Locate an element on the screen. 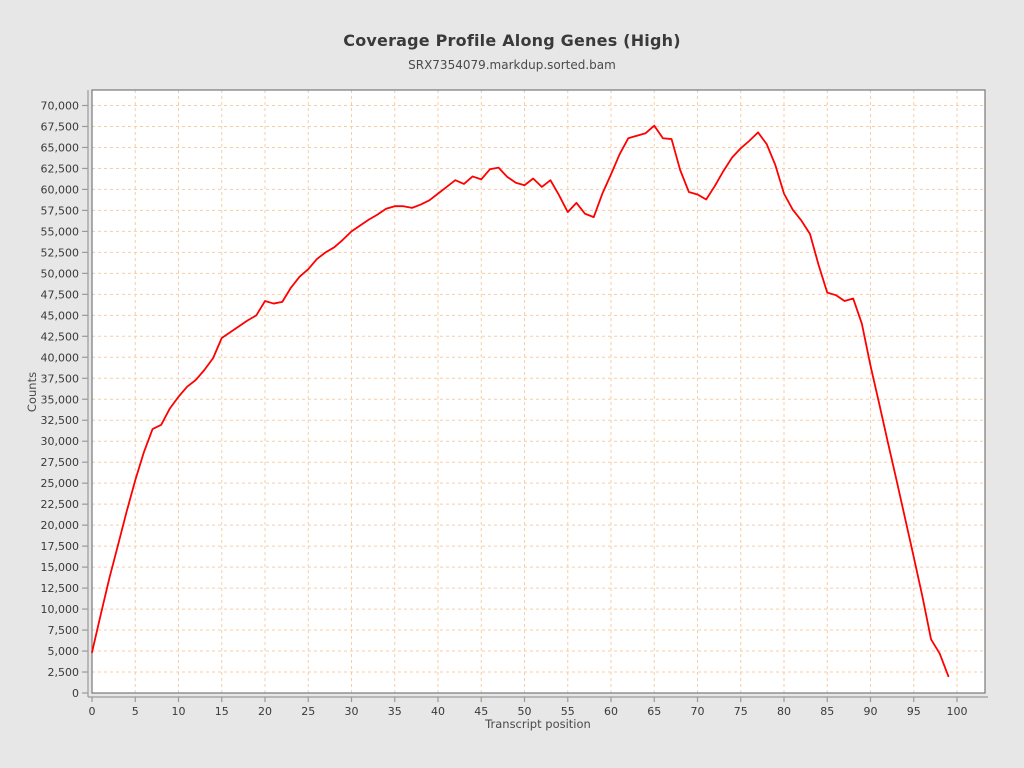  x-tick-label: 80 is located at coordinates (784, 711).